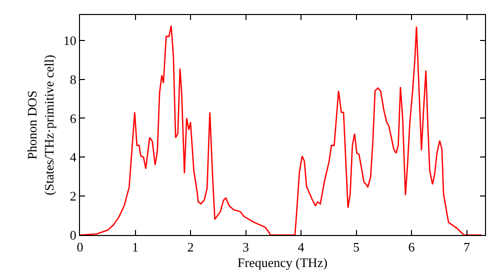  What do you see at coordinates (356, 247) in the screenshot?
I see `x-tick-label: 5` at bounding box center [356, 247].